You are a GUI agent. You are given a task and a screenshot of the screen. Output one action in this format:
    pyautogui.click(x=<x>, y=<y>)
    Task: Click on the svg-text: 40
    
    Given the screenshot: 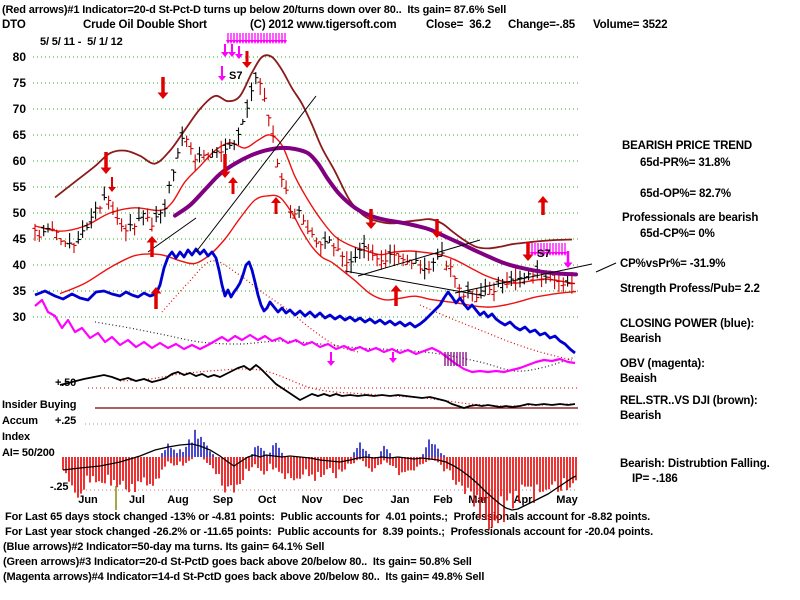 What is the action you would take?
    pyautogui.click(x=20, y=265)
    